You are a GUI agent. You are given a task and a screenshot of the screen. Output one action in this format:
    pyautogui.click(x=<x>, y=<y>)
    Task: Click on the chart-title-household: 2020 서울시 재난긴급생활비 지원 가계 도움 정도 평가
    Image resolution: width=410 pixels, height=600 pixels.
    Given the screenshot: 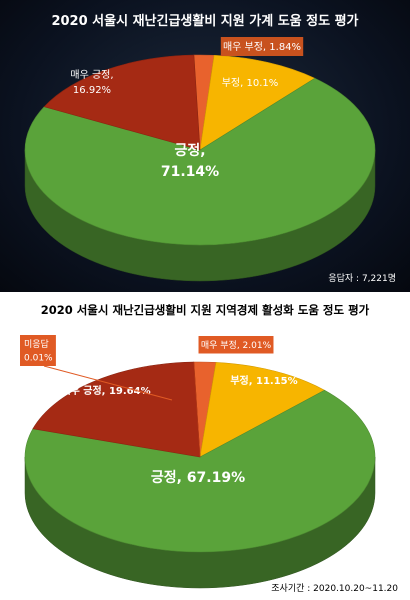 What is the action you would take?
    pyautogui.click(x=205, y=21)
    